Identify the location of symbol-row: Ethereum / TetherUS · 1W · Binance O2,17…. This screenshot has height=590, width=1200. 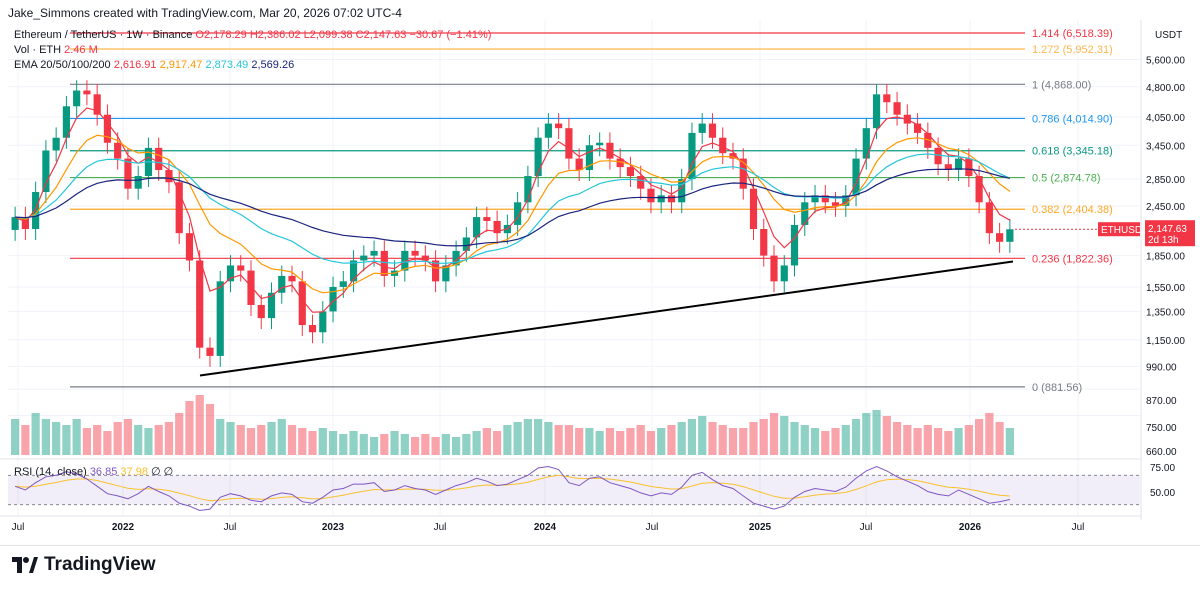
(252, 35).